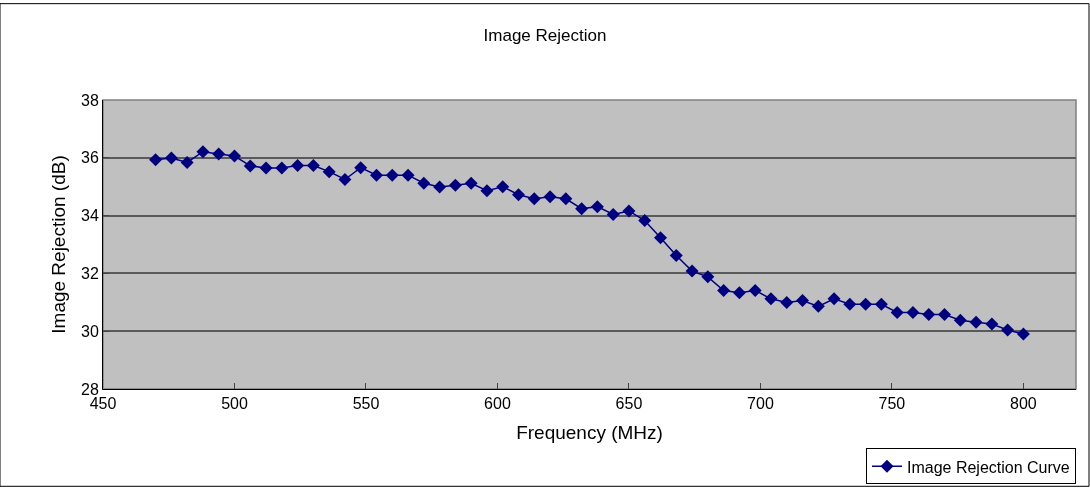  Describe the element at coordinates (90, 100) in the screenshot. I see `y-tick-label: 38` at that location.